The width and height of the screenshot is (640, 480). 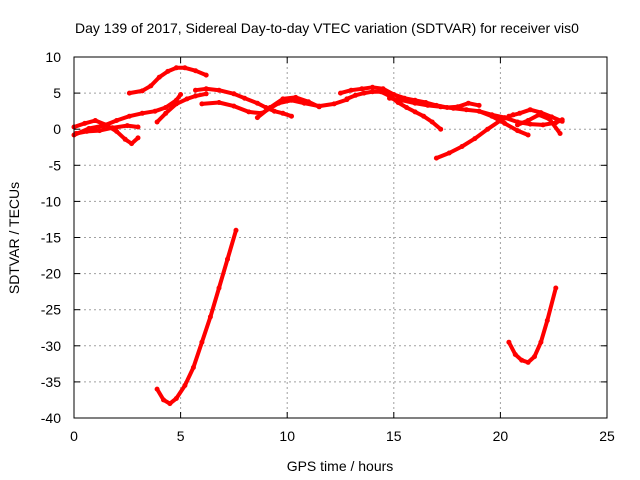 What do you see at coordinates (394, 436) in the screenshot?
I see `x-tick-label: 15` at bounding box center [394, 436].